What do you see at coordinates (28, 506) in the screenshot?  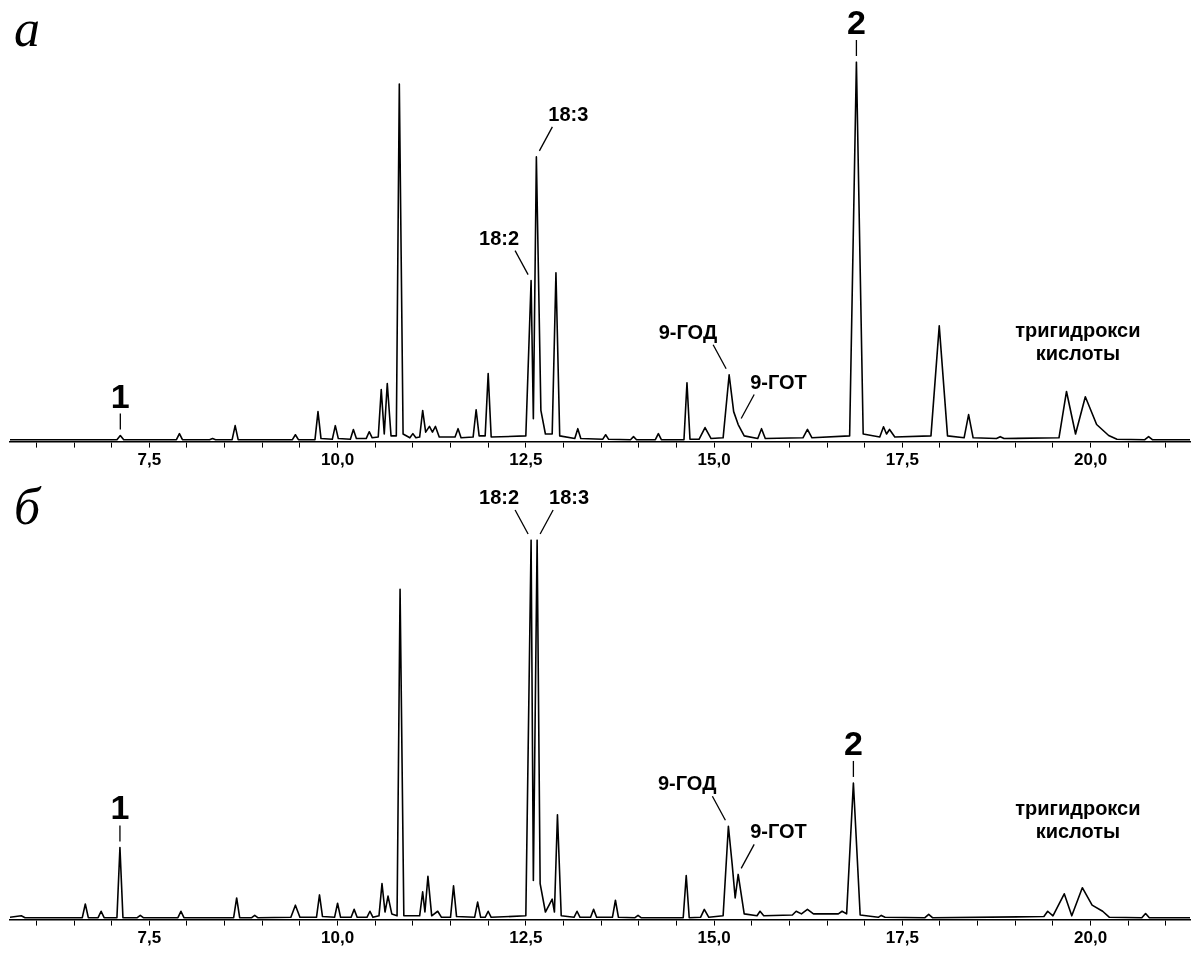 I see `chart-title: б` at bounding box center [28, 506].